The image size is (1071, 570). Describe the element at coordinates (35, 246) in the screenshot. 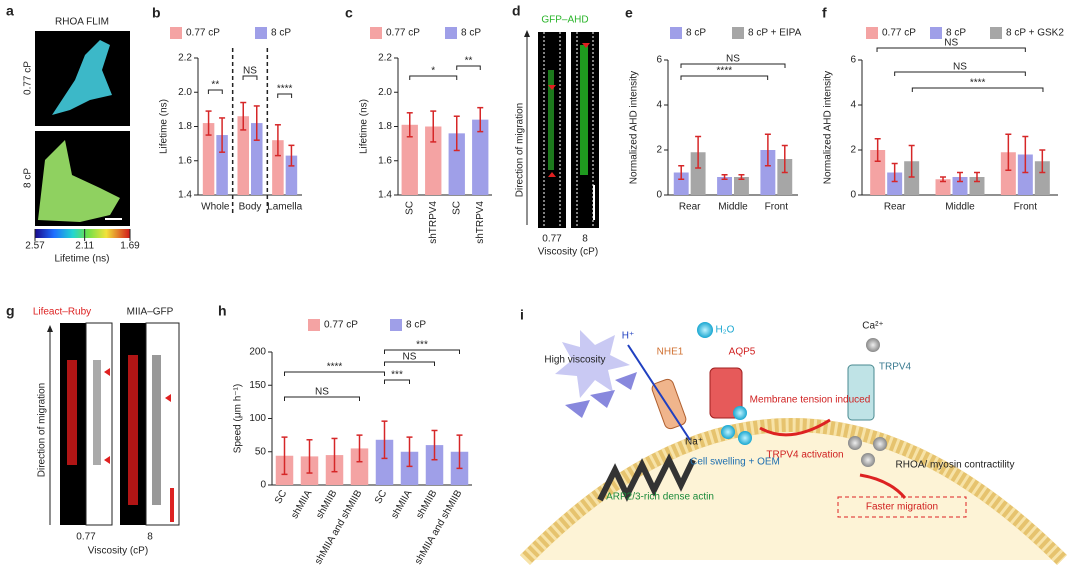

I see `colorbar-tick-label: 2.57` at that location.